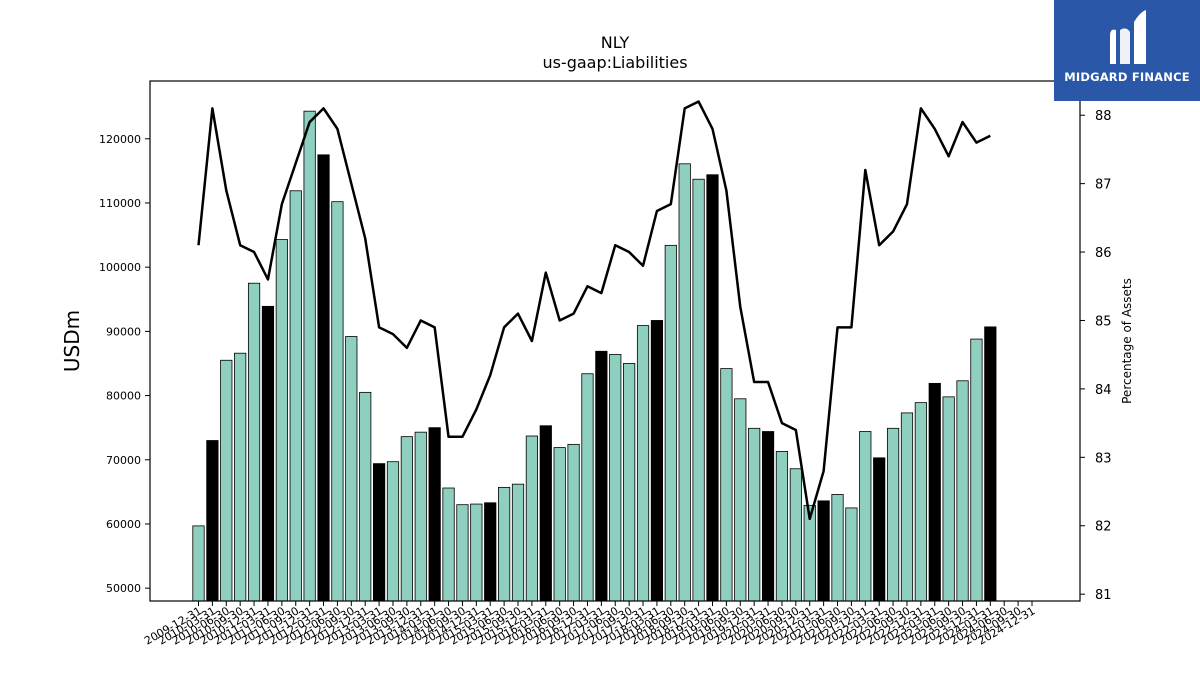  Describe the element at coordinates (614, 62) in the screenshot. I see `chart-subtitle: us-gaap:Liabilities` at that location.